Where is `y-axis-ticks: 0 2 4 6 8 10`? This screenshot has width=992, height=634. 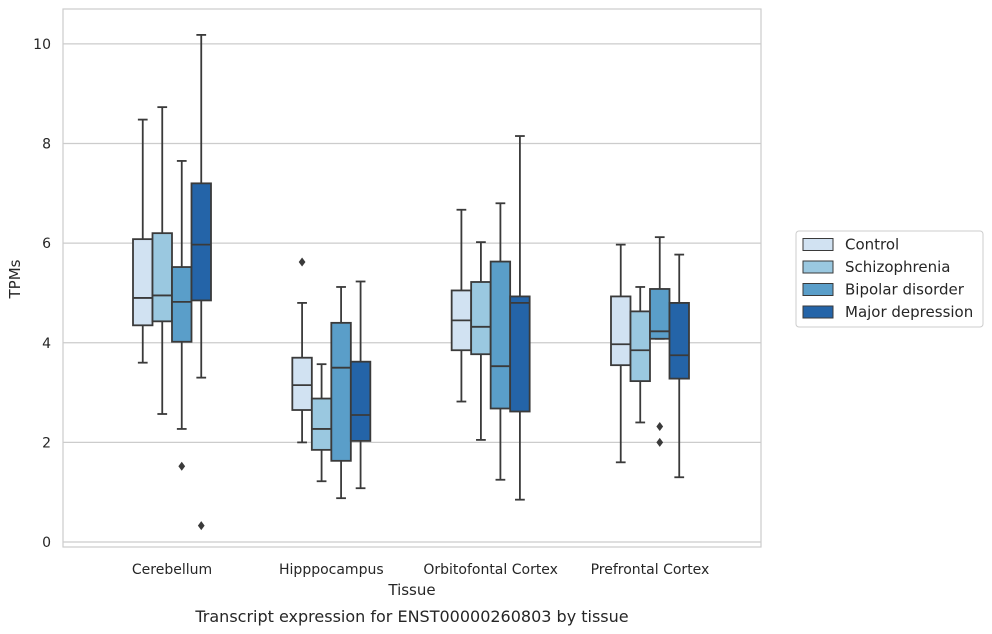
y-axis-ticks: 0 2 4 6 8 10 is located at coordinates (42, 294).